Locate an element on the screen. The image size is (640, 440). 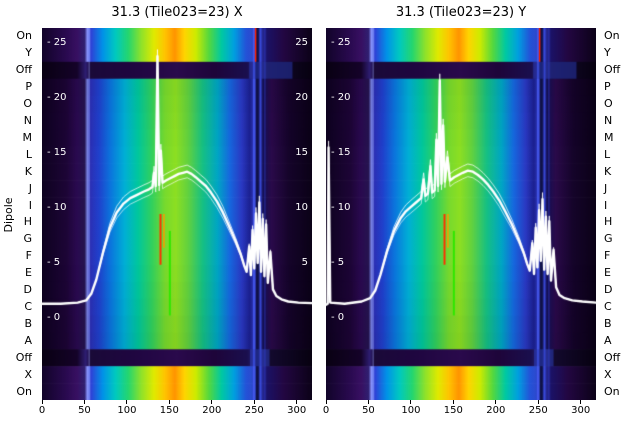
y-tick-inner-left-0-4: - 5 is located at coordinates (54, 262).